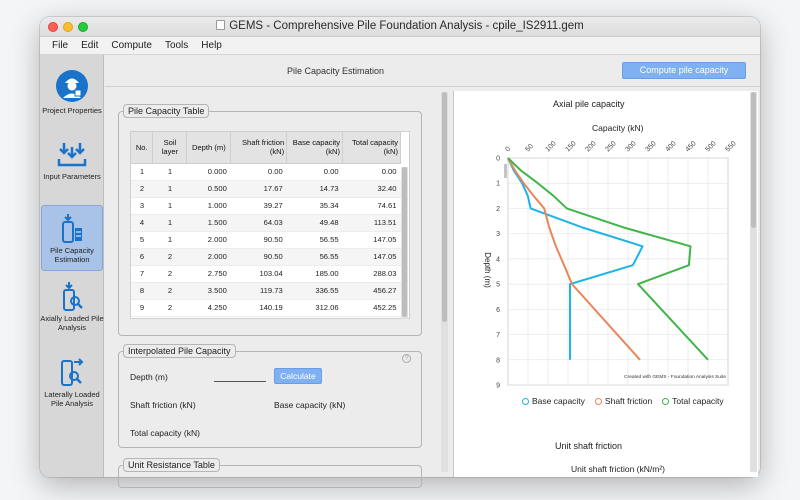  I want to click on table-cell: 90.50, so click(258, 257).